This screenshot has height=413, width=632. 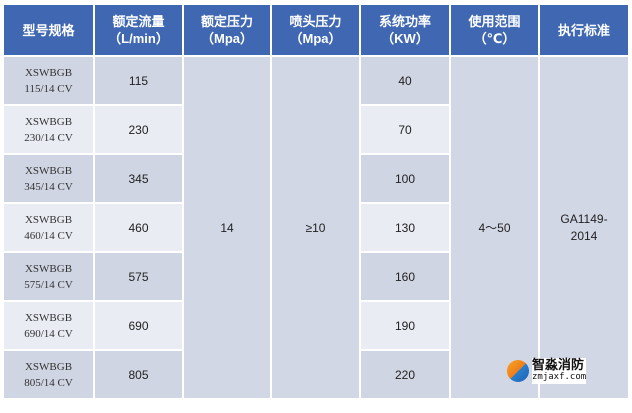 What do you see at coordinates (518, 371) in the screenshot?
I see `logo-icon` at bounding box center [518, 371].